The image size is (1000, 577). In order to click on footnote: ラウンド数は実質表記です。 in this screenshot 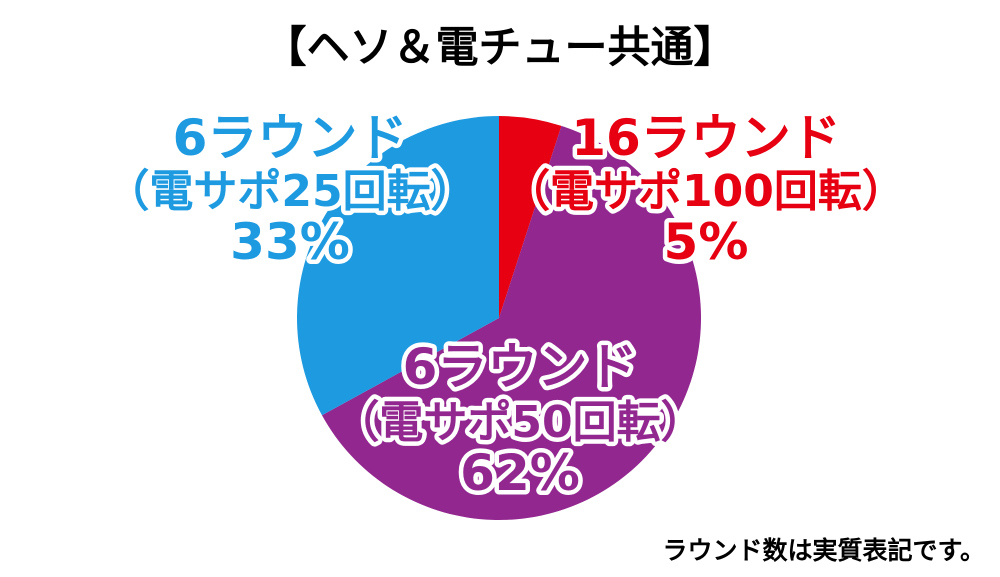, I will do `click(823, 550)`.